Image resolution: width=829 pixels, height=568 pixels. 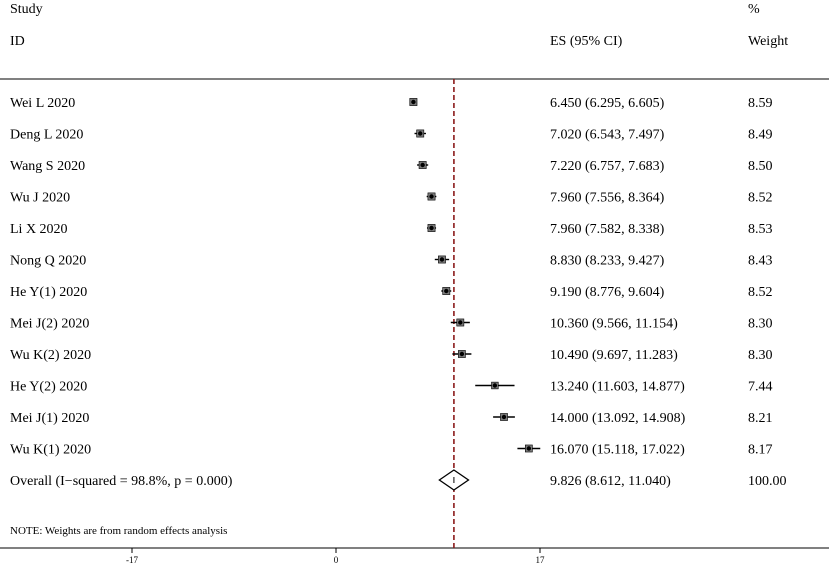 I want to click on es-value: 9.190 (8.776, 9.604), so click(x=607, y=292).